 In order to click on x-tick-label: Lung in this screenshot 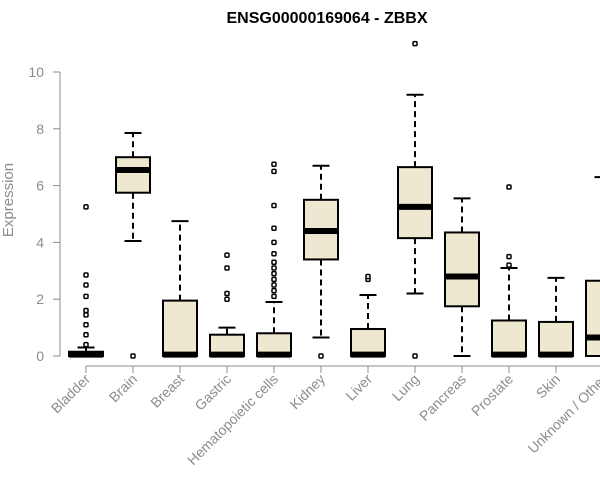, I will do `click(405, 387)`.